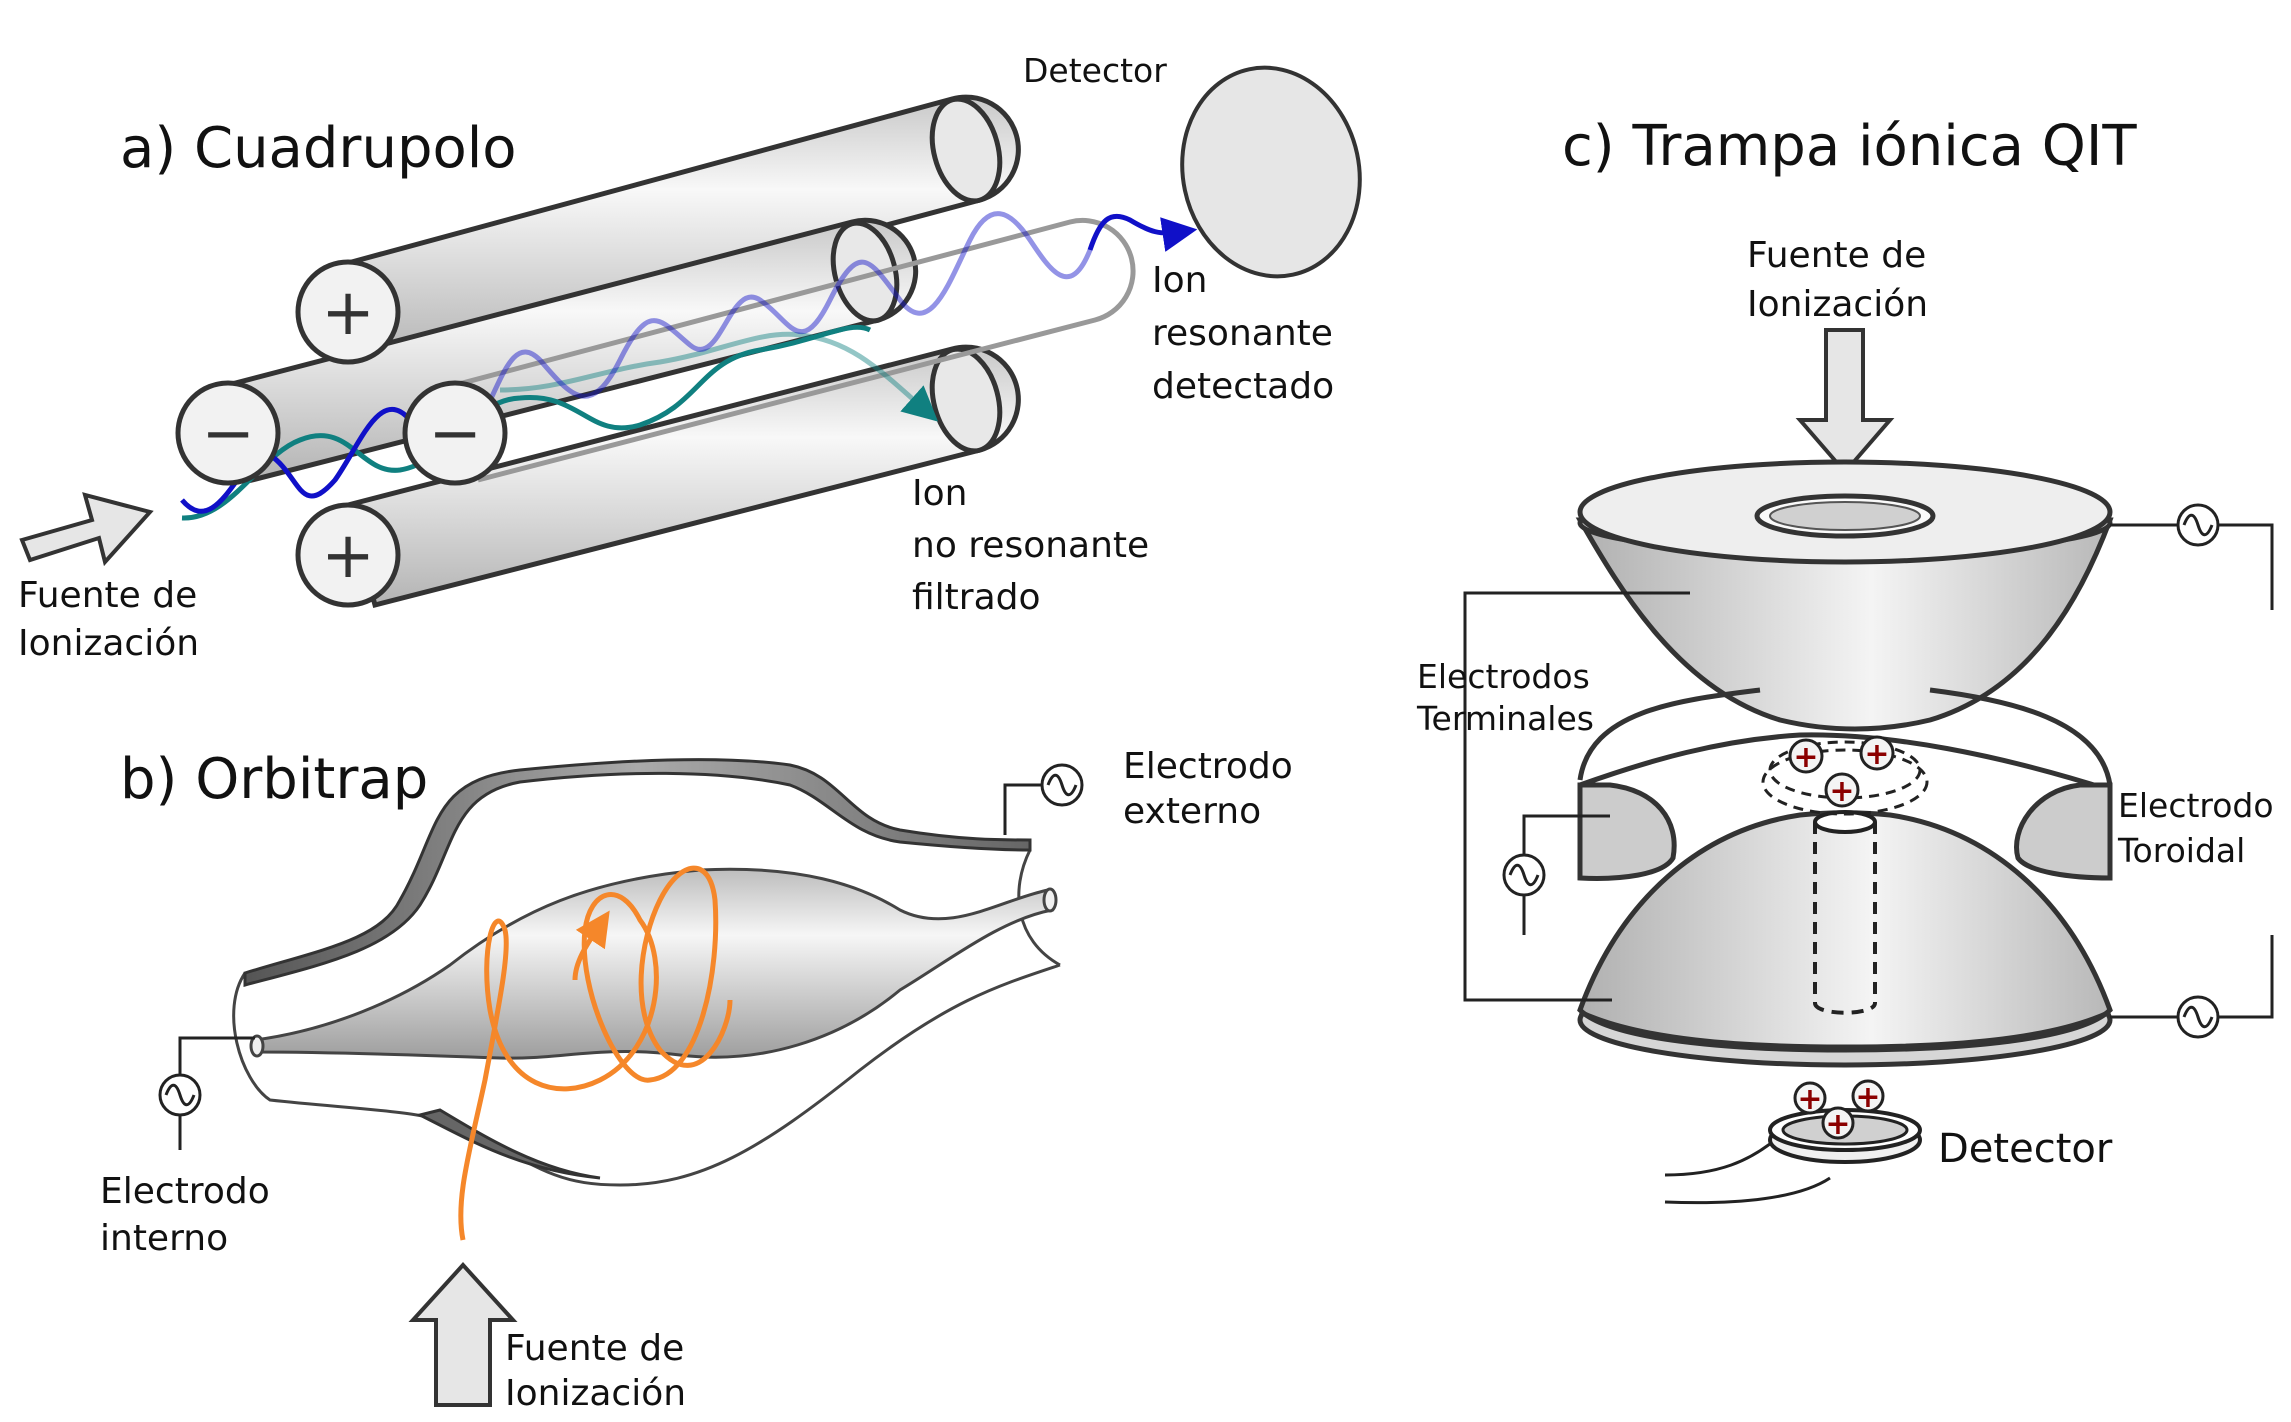 This screenshot has height=1422, width=2291. I want to click on rod-top-plus, so click(682, 230).